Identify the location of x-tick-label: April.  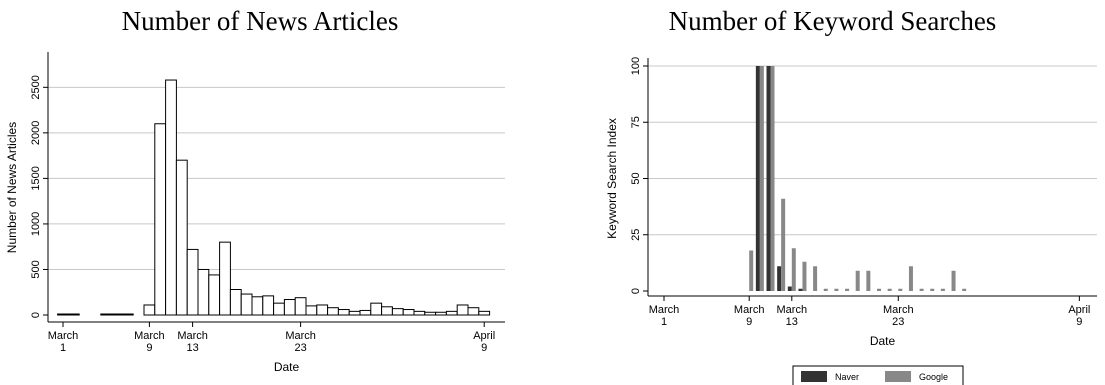
(484, 336).